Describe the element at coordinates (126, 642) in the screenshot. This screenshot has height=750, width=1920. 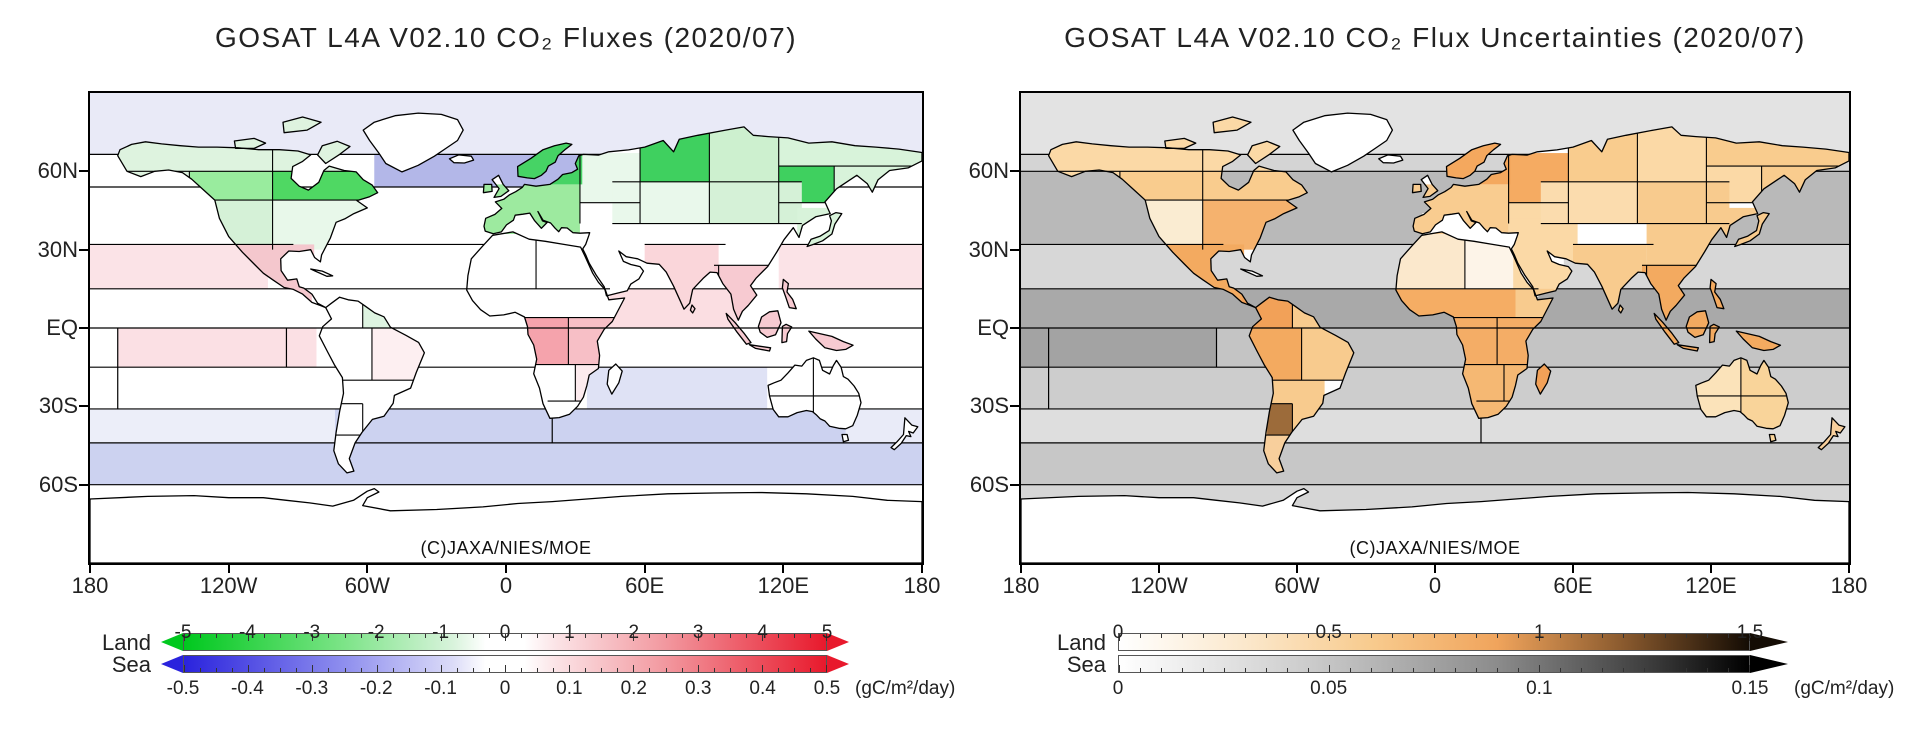
I see `colorbar-name-land: Land` at that location.